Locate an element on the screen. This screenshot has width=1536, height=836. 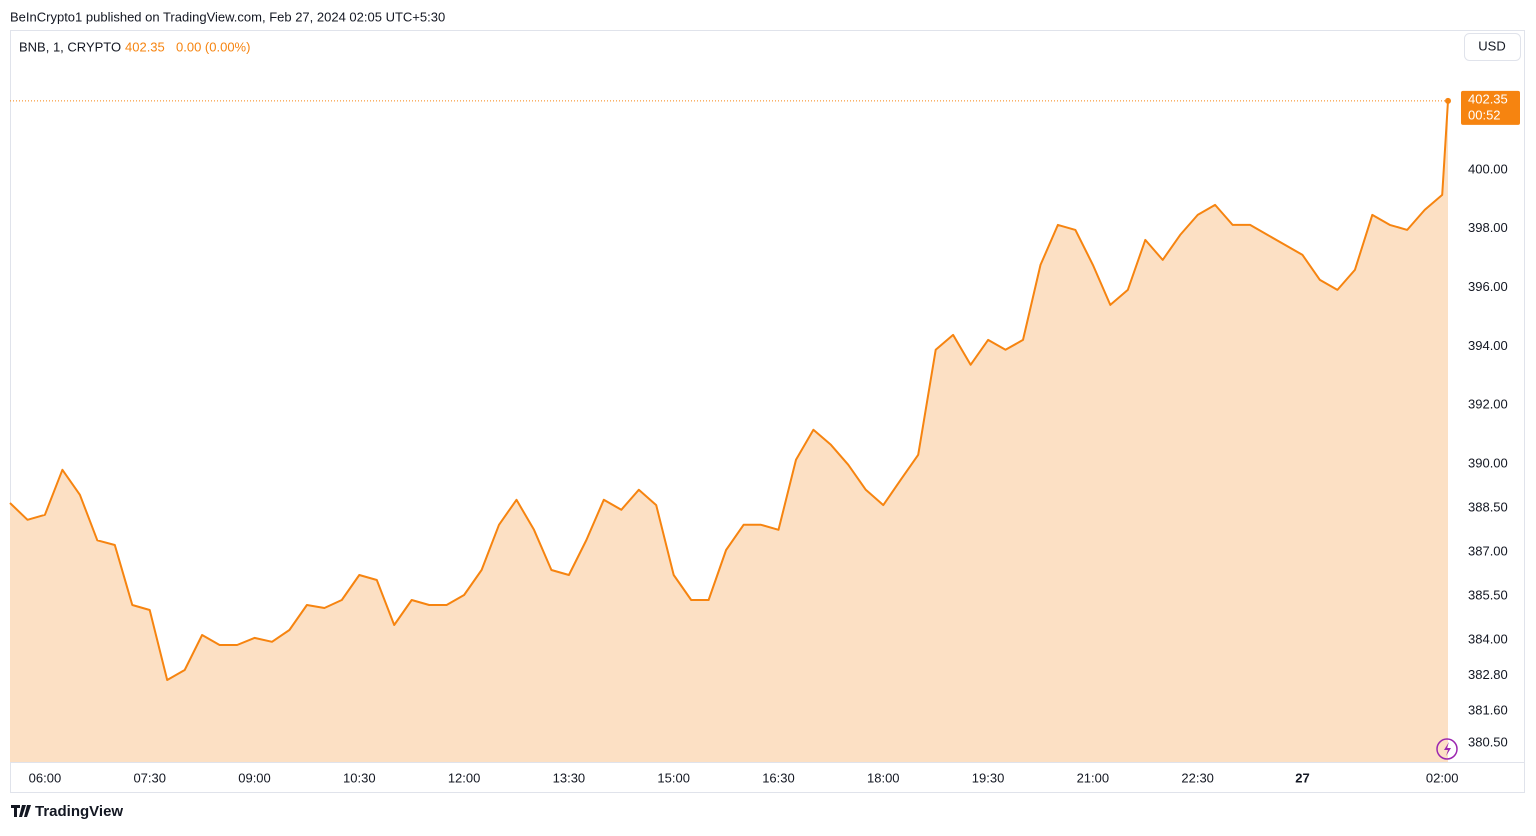
price-label-box is located at coordinates (1490, 107).